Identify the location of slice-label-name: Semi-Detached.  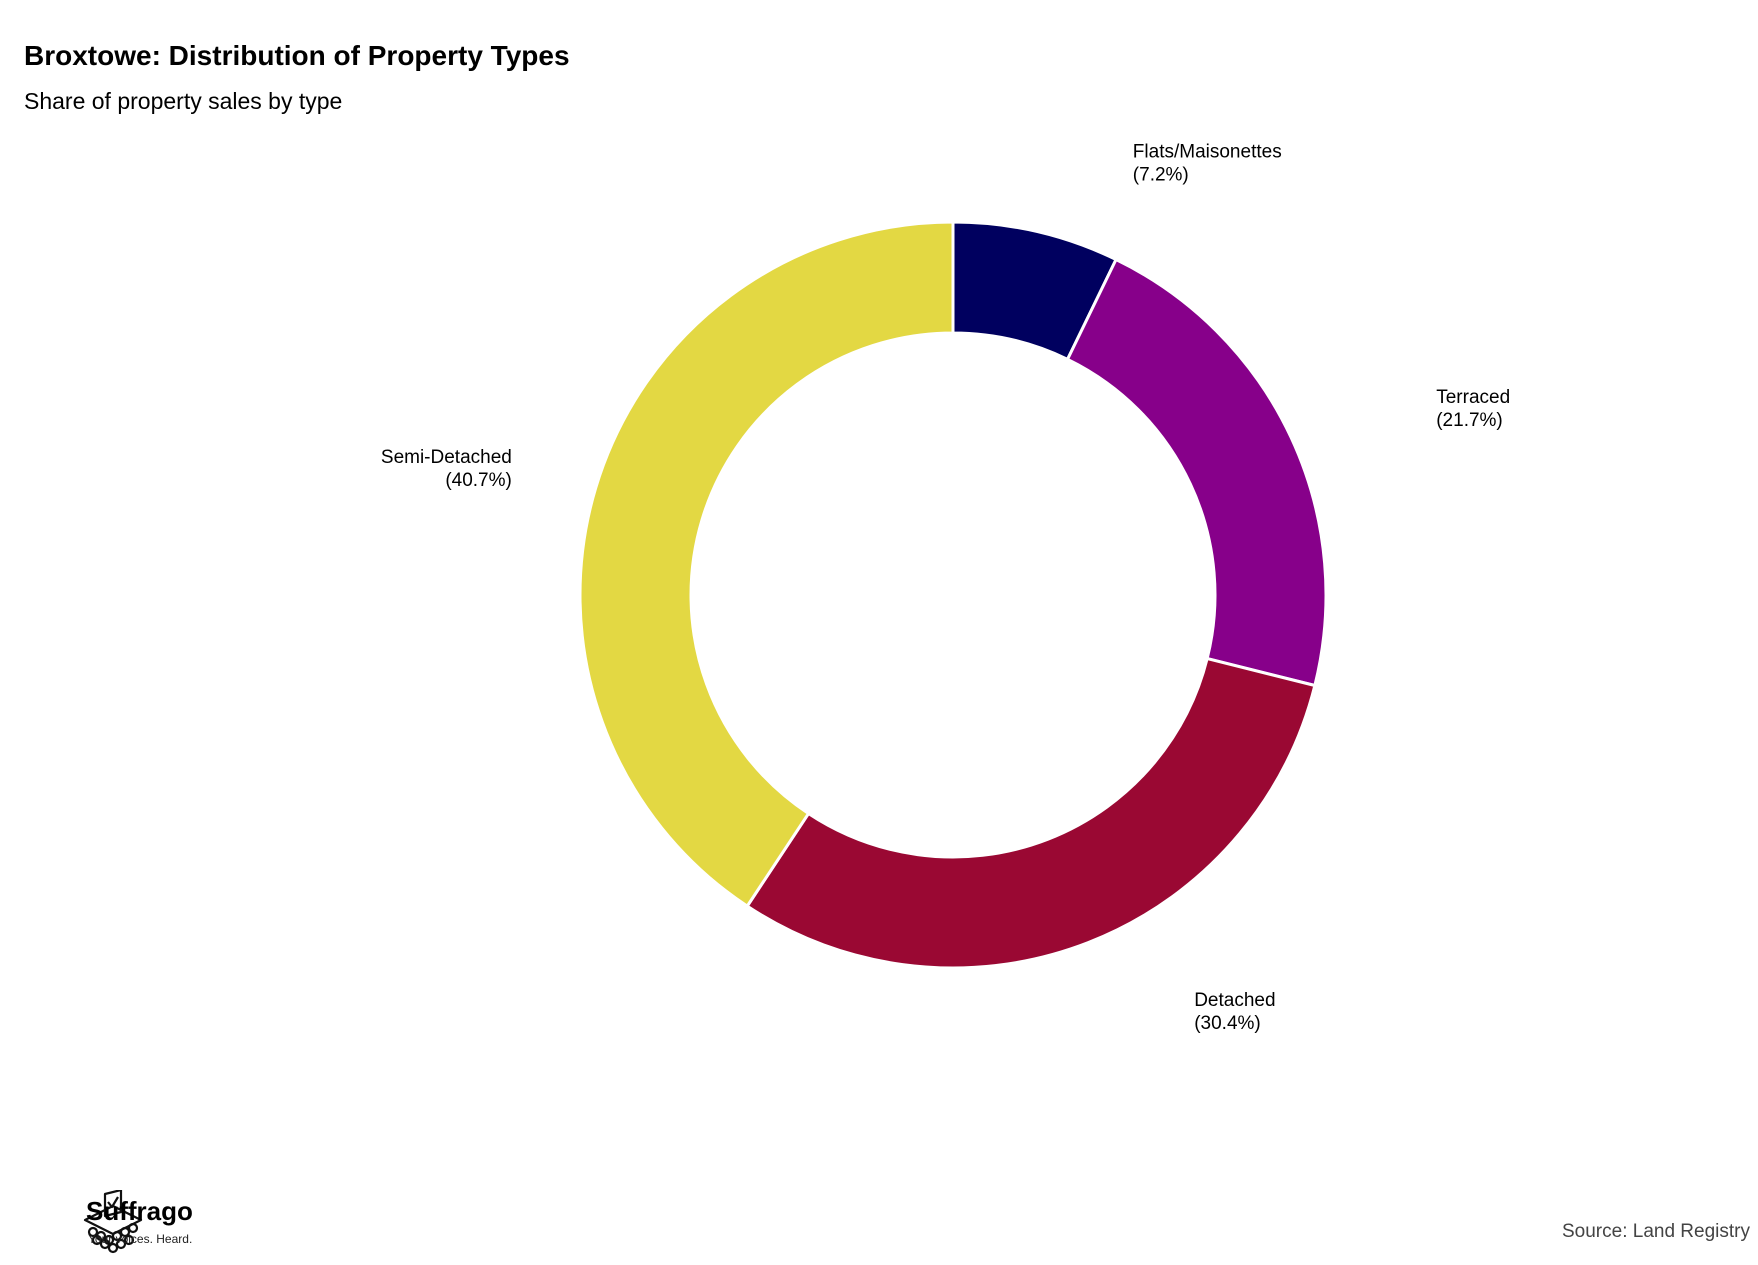
(446, 457).